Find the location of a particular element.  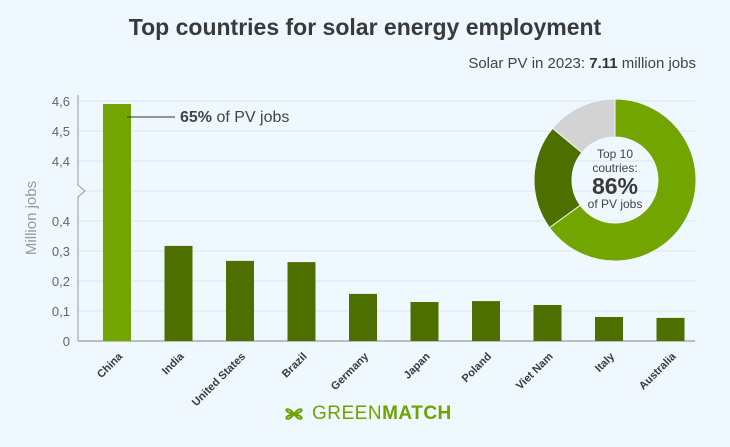

bar-italy is located at coordinates (609, 329).